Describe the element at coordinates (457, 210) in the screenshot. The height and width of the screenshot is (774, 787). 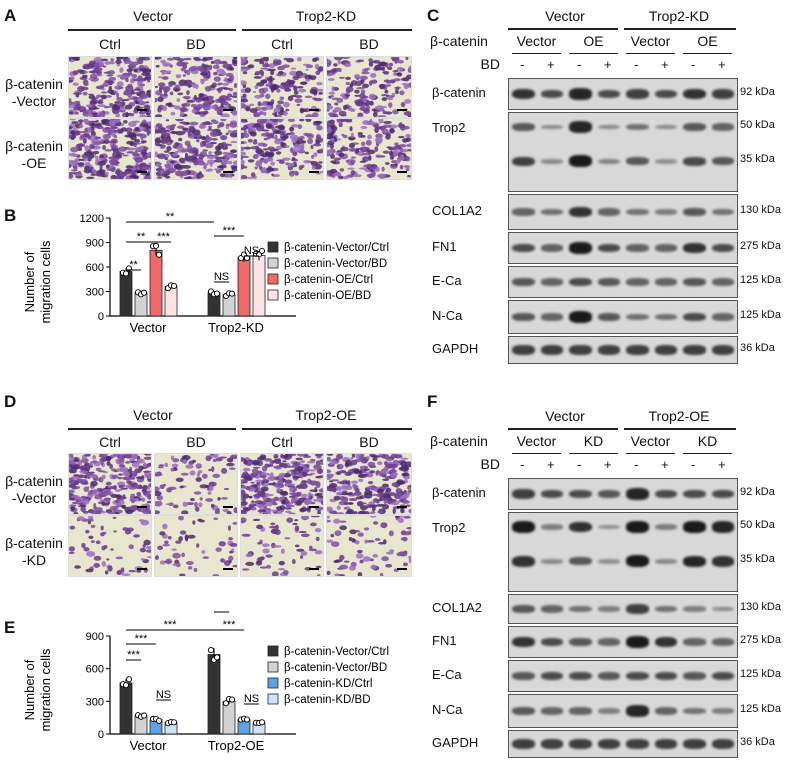
I see `c-blot-label-3: COL1A2` at that location.